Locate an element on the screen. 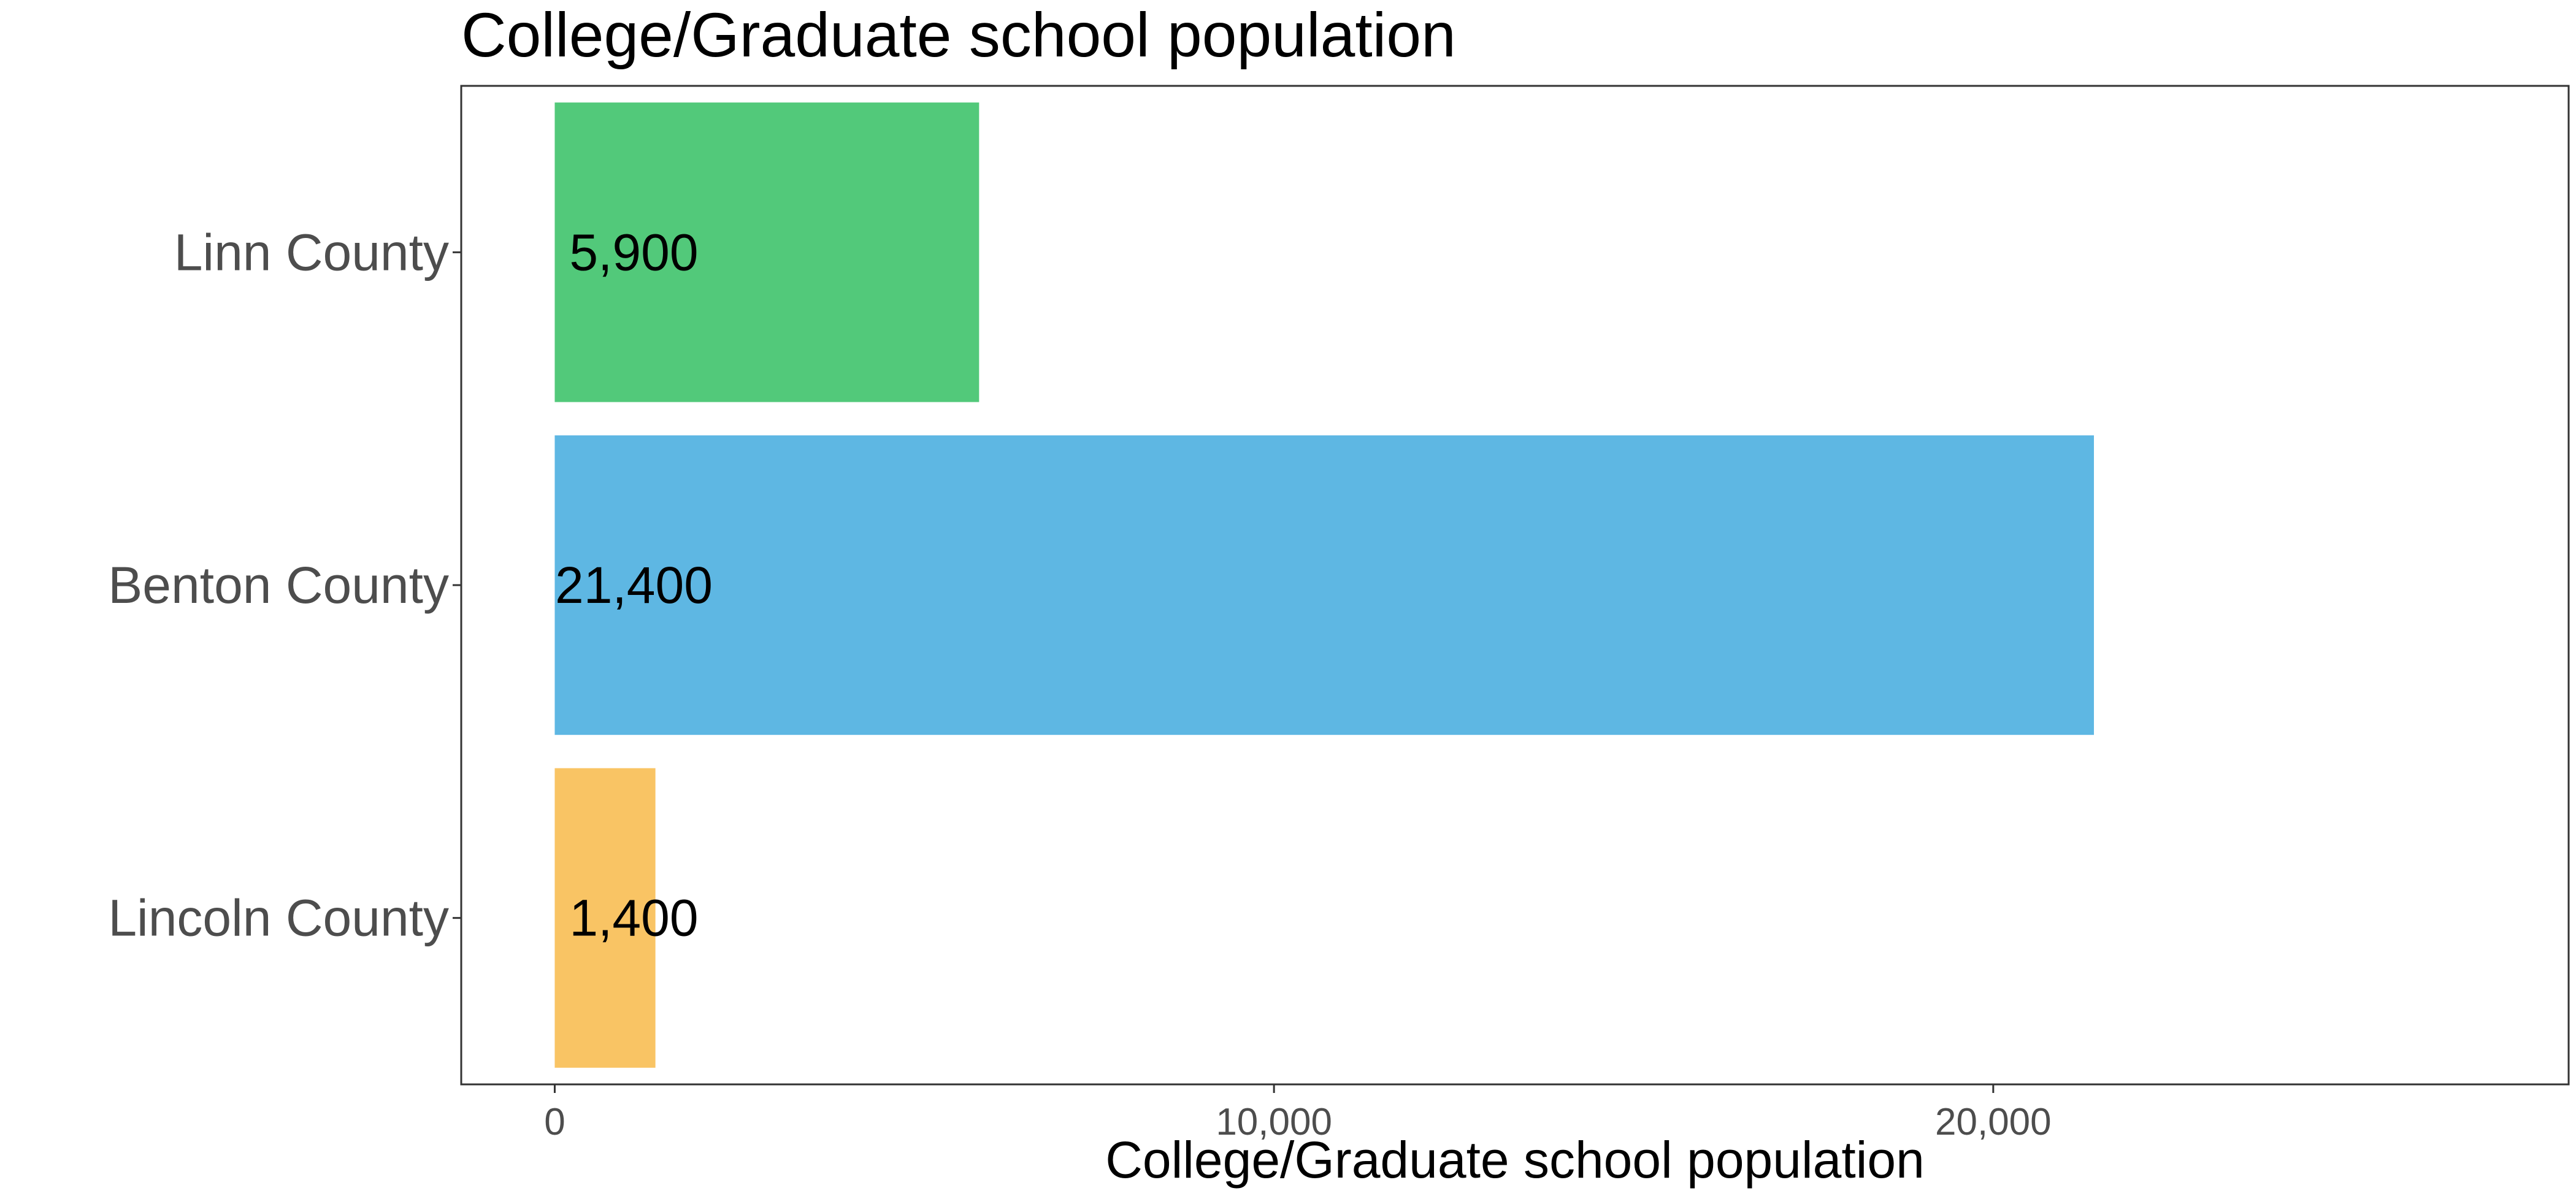 This screenshot has height=1196, width=2576. x-tick-label-0: 0 is located at coordinates (554, 1122).